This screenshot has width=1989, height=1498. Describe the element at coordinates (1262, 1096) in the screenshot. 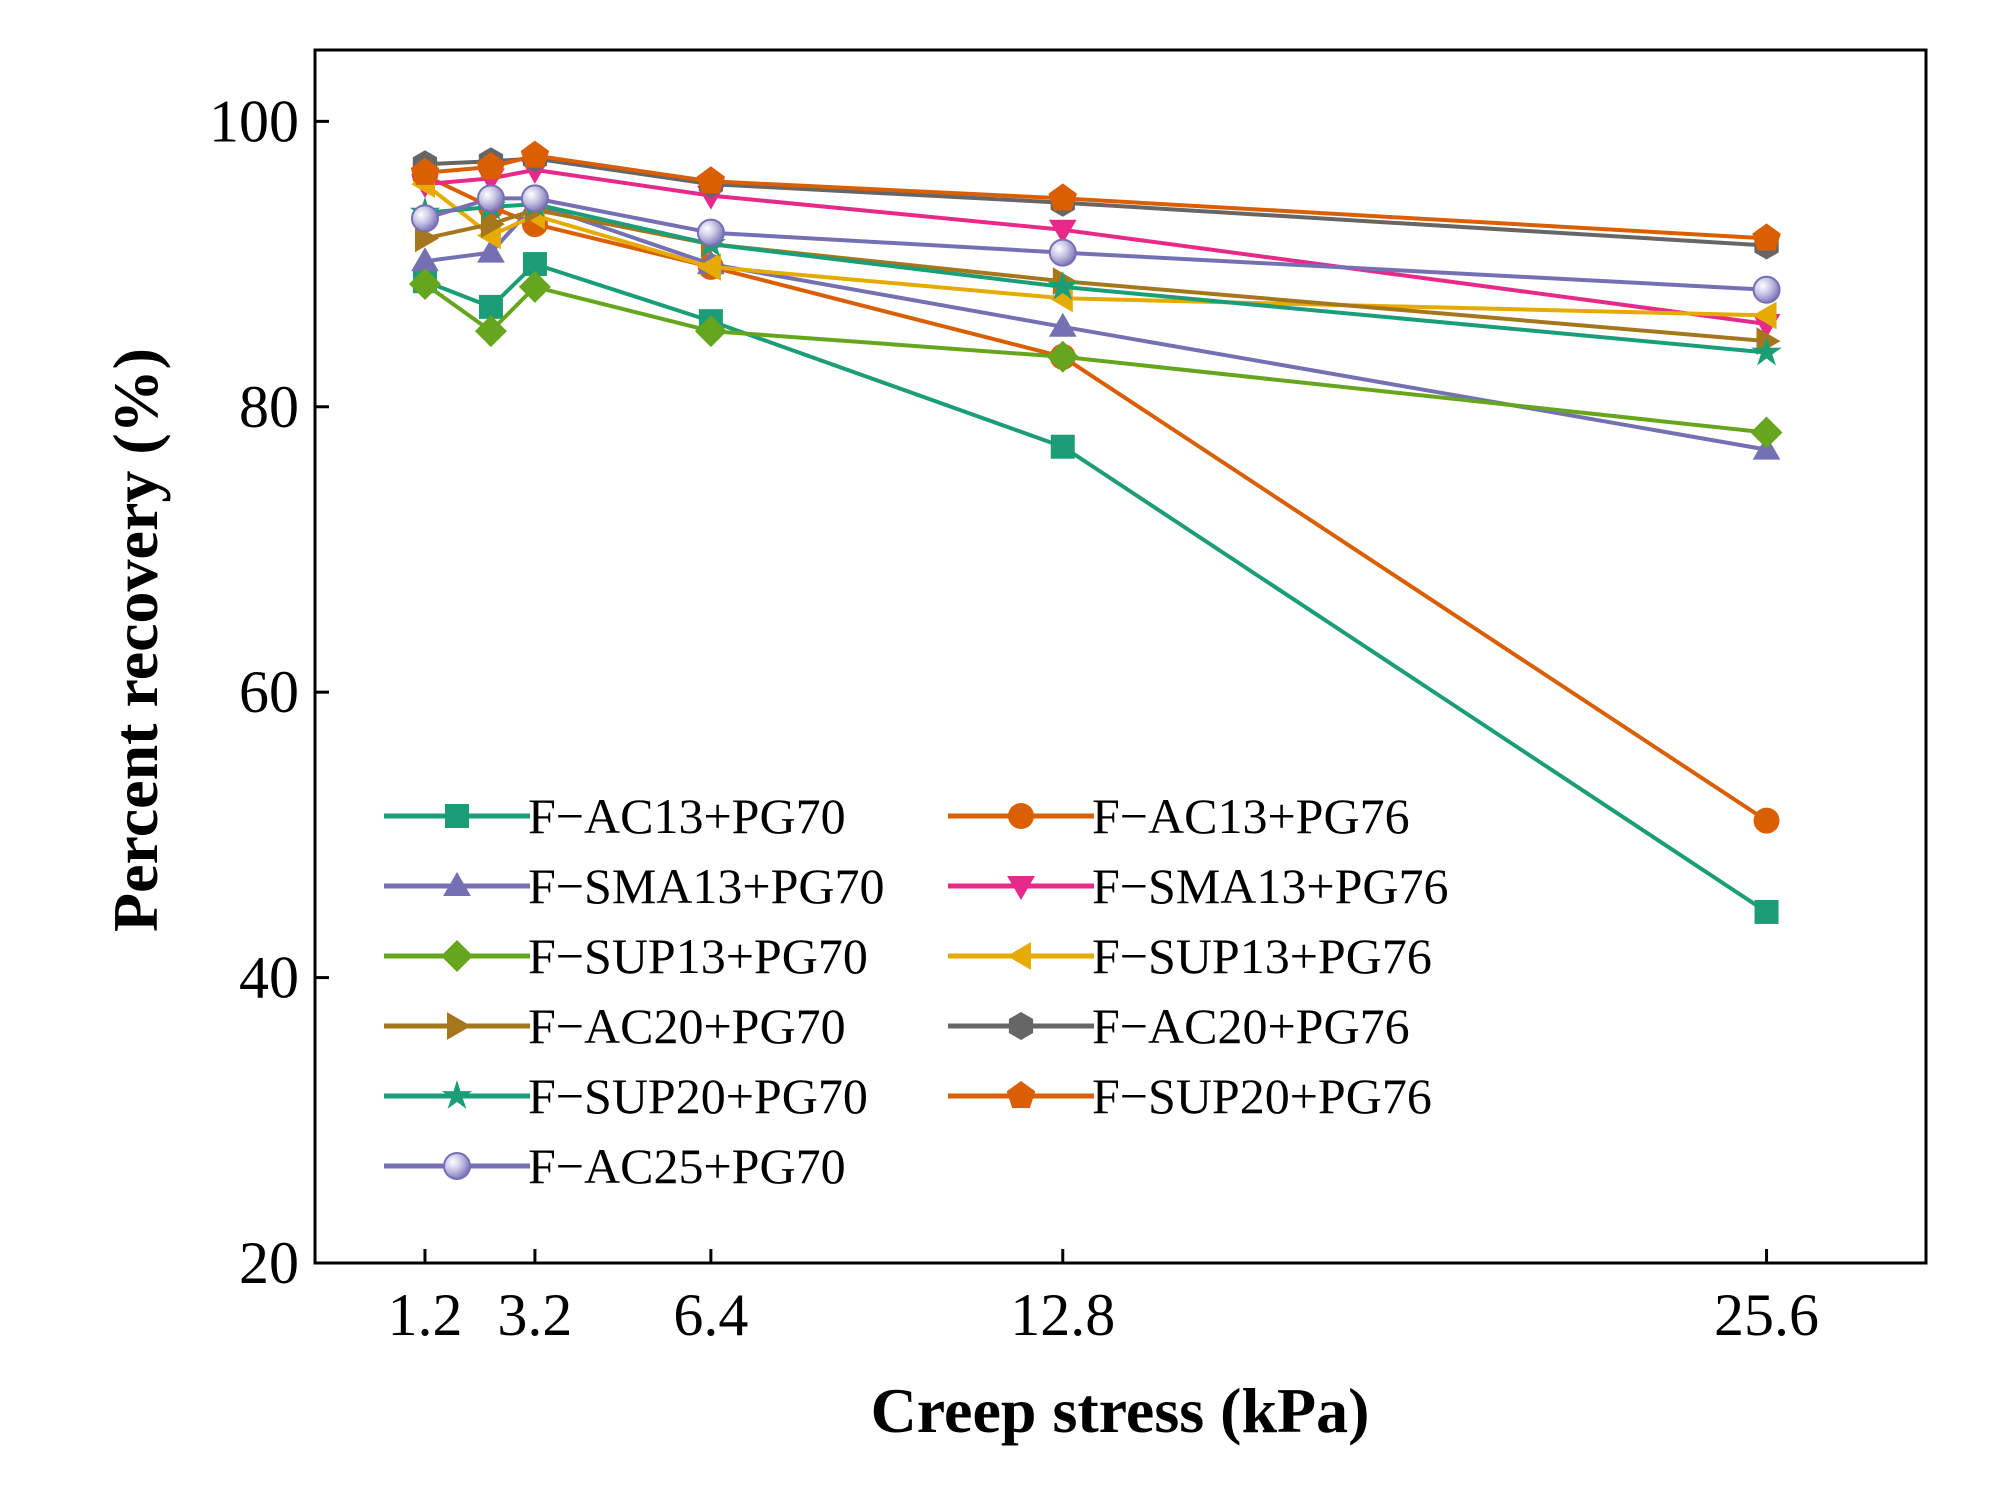

I see `legend-label: F−SUP20+PG76` at that location.